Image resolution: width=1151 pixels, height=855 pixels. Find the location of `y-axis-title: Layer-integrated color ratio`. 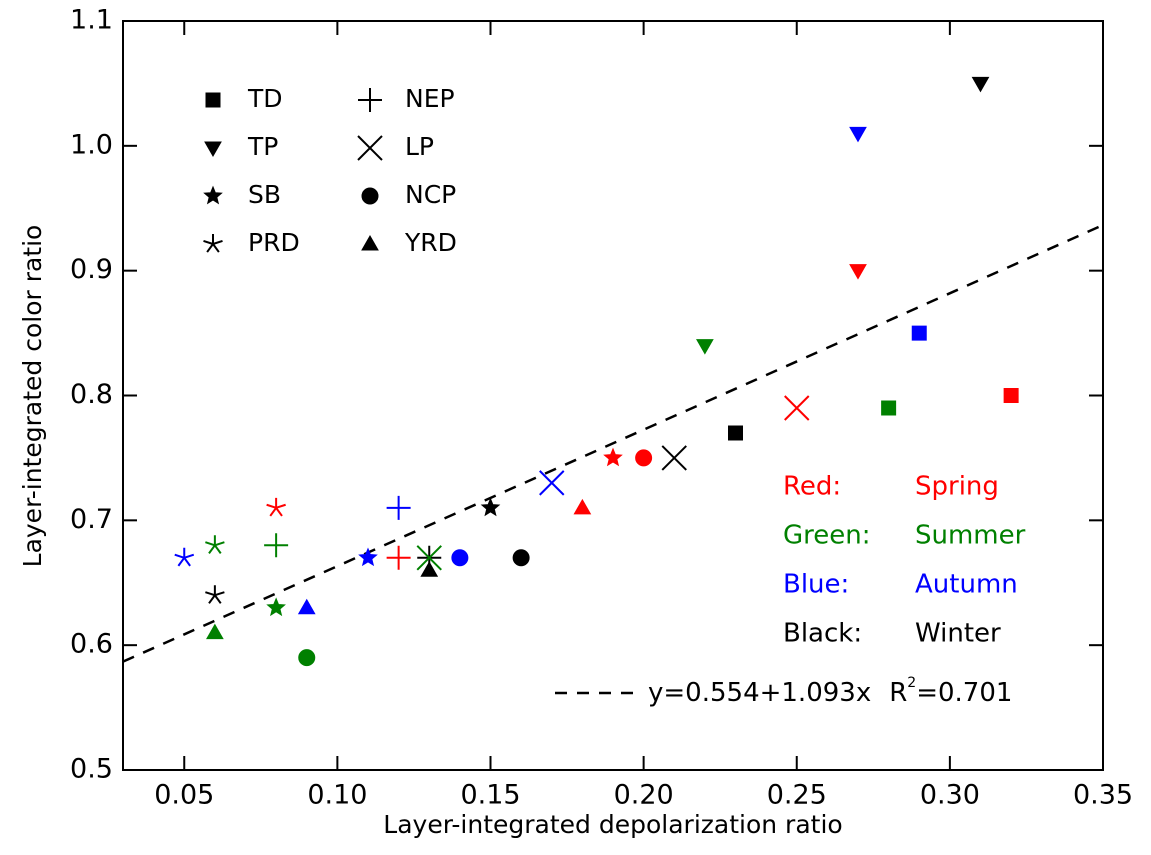

y-axis-title: Layer-integrated color ratio is located at coordinates (32, 396).